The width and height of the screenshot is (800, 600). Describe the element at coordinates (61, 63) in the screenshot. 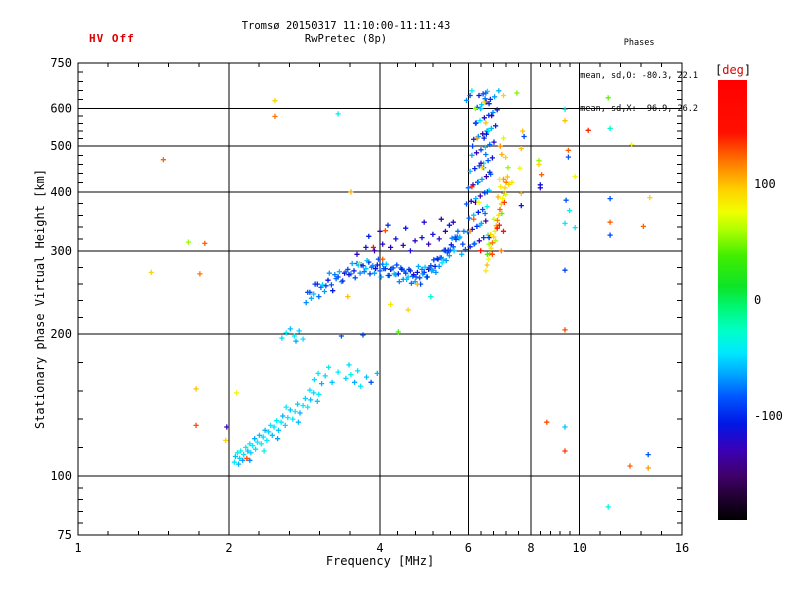

I see `y-tick-label: 750` at that location.